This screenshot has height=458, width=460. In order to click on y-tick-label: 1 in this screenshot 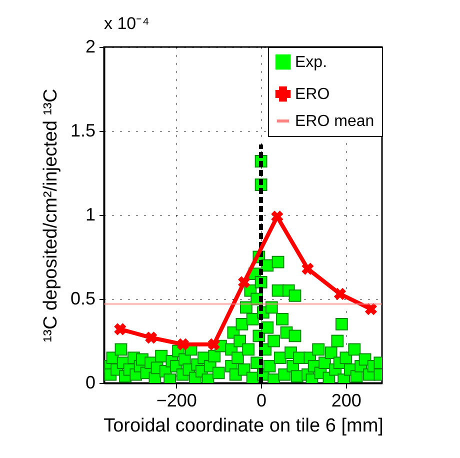, I will do `click(90, 214)`.